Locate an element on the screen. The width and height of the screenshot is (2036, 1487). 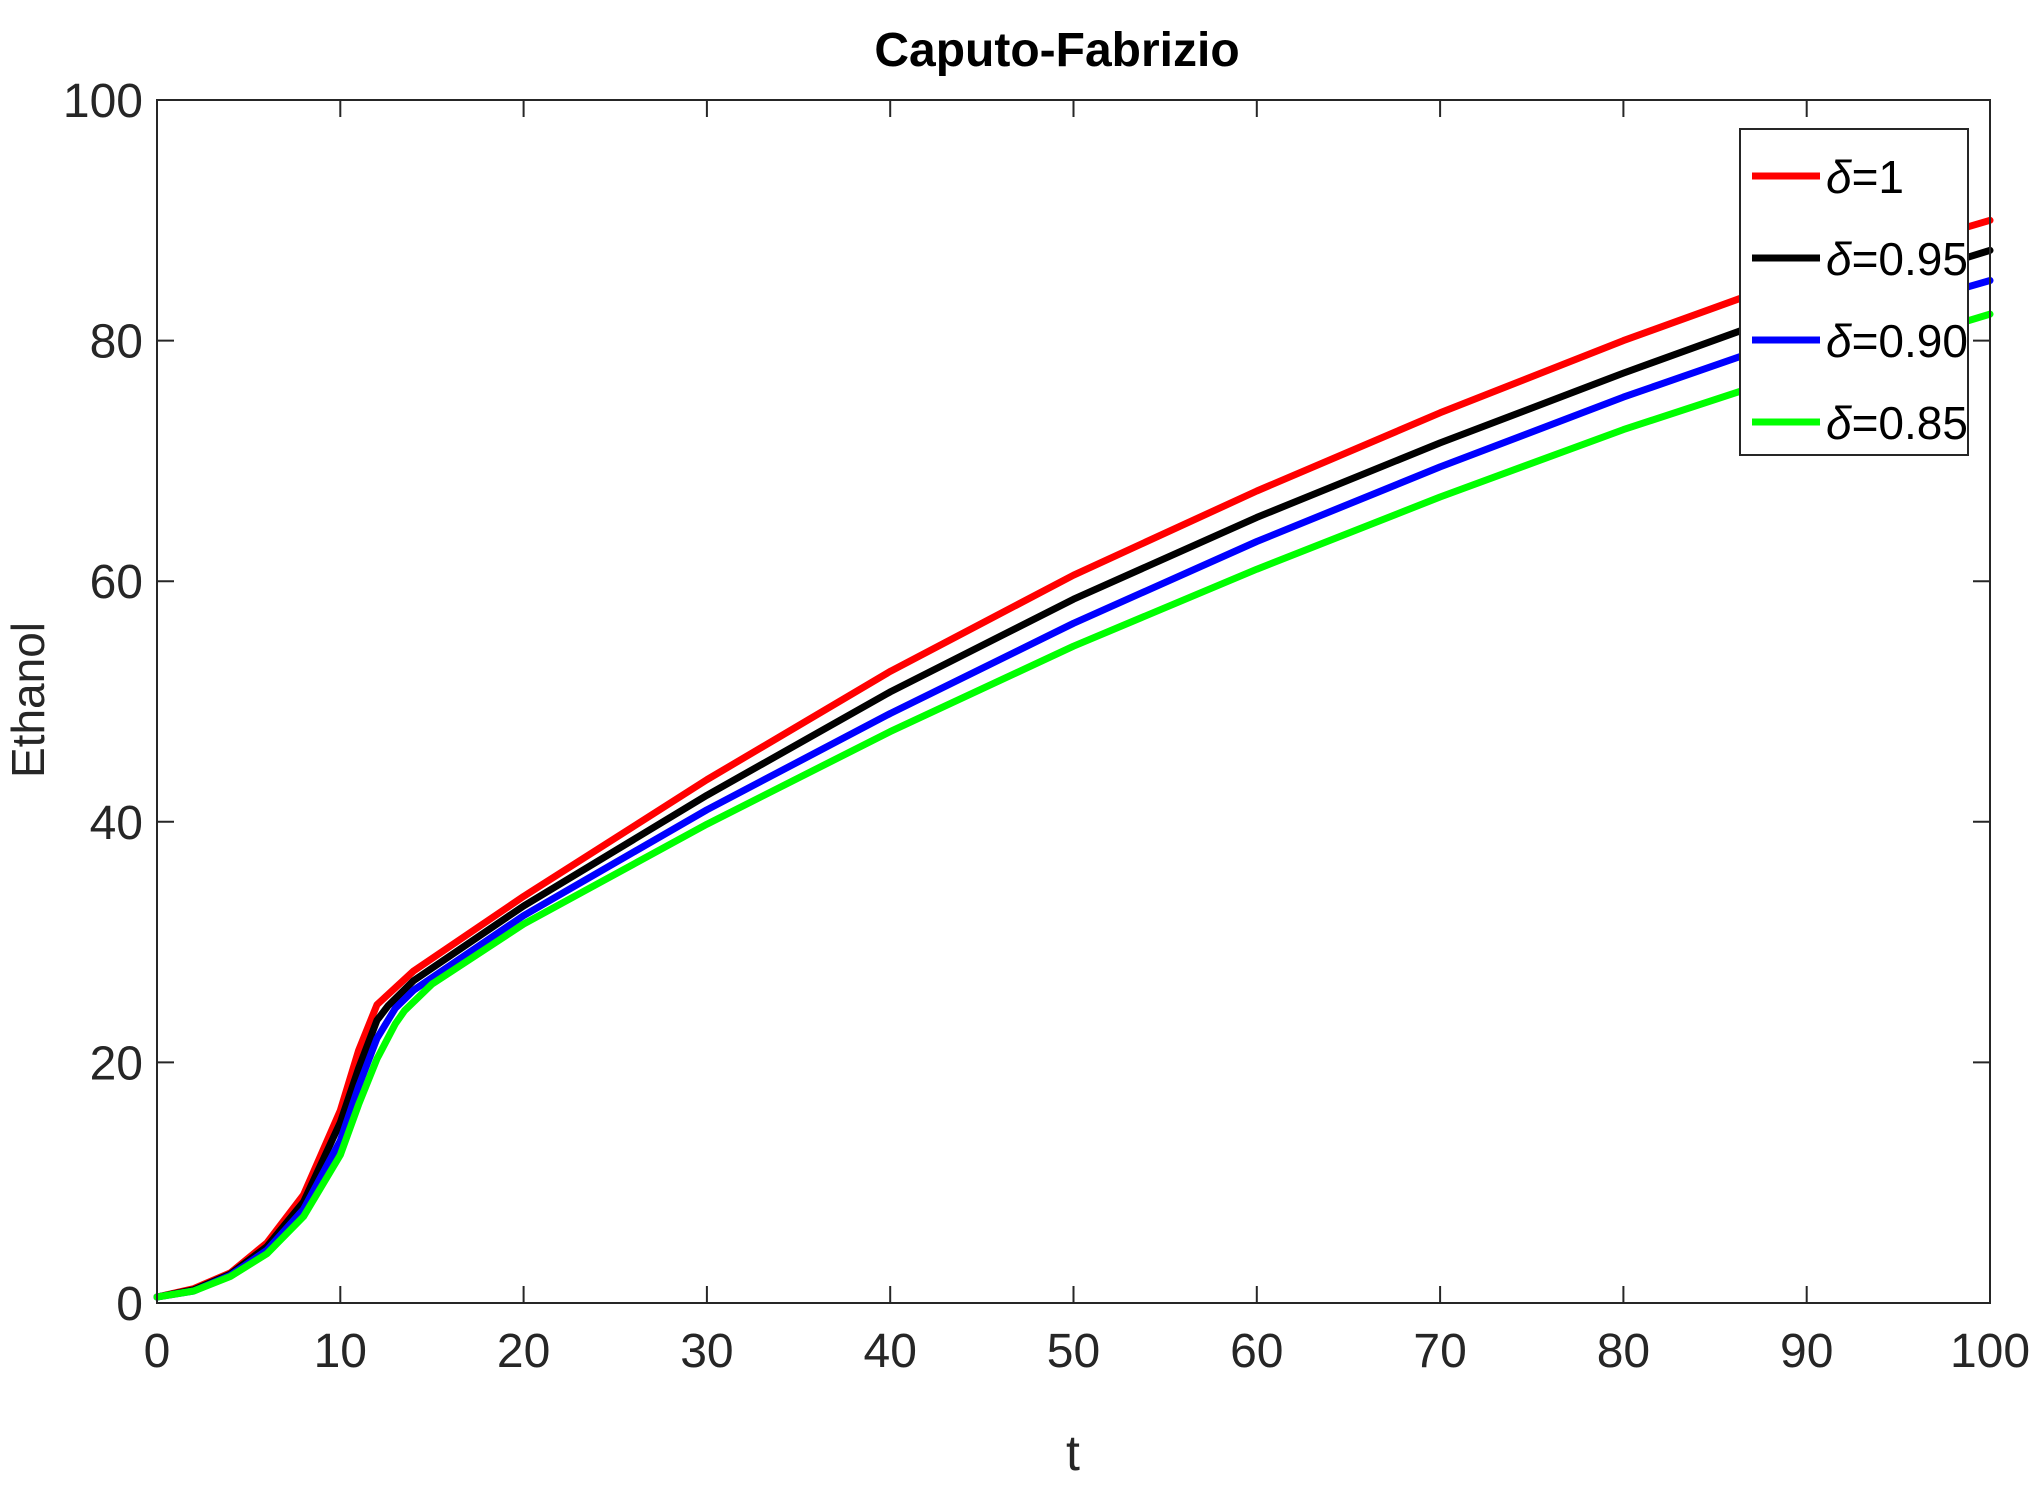
y-tick-label: 60 is located at coordinates (116, 582).